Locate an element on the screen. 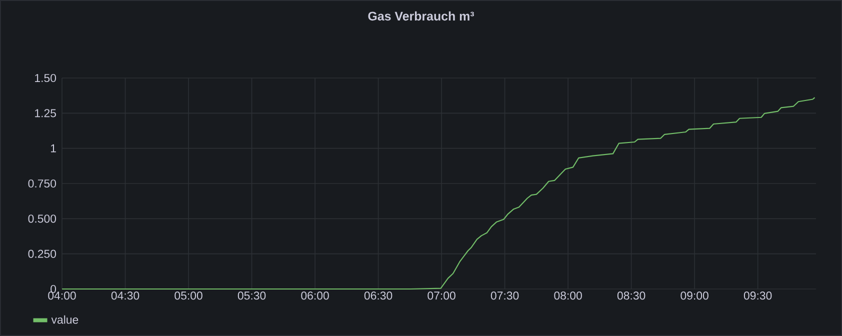 This screenshot has height=336, width=842. x-tick-label: 05:00 is located at coordinates (188, 296).